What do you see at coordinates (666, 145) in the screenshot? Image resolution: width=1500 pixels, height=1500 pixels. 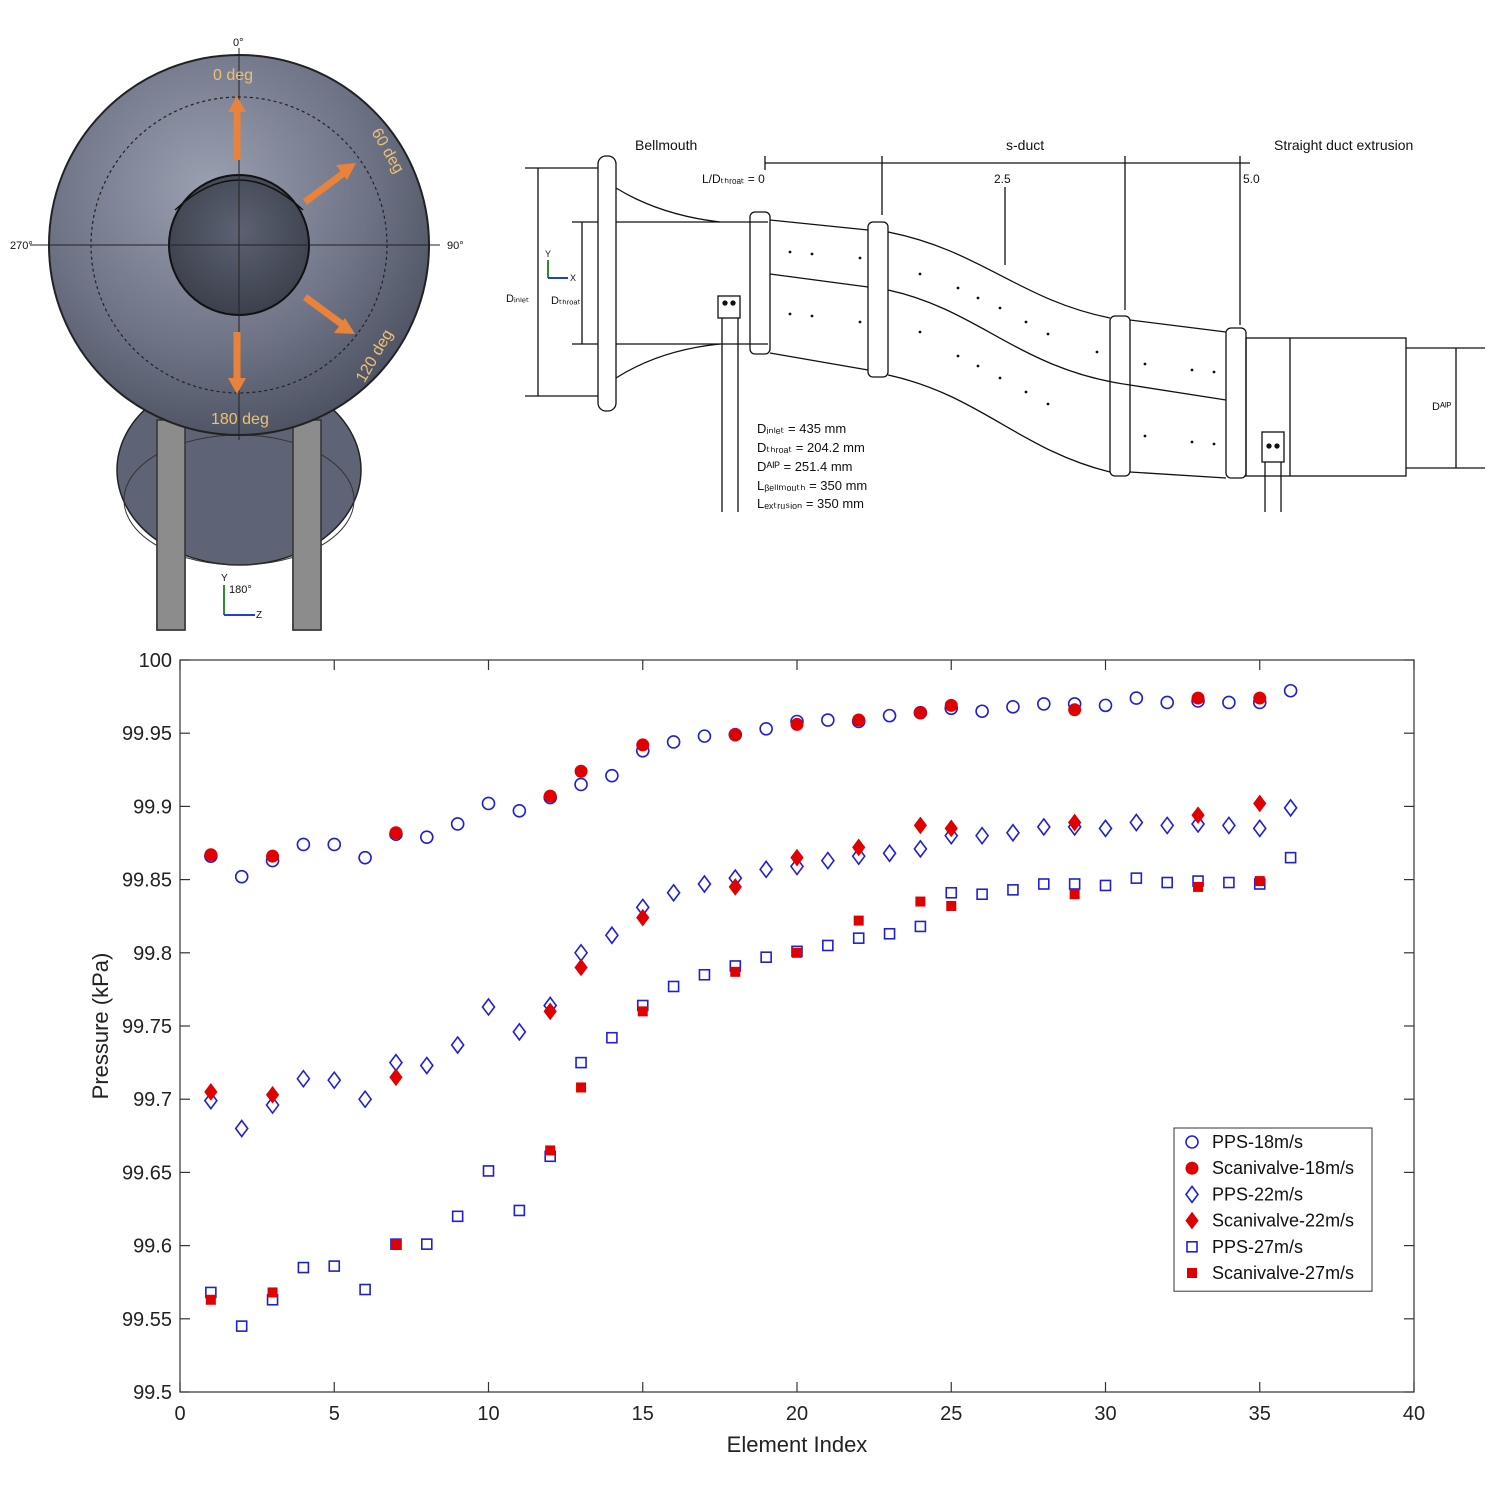 I see `section-label-bellmouth: Bellmouth` at bounding box center [666, 145].